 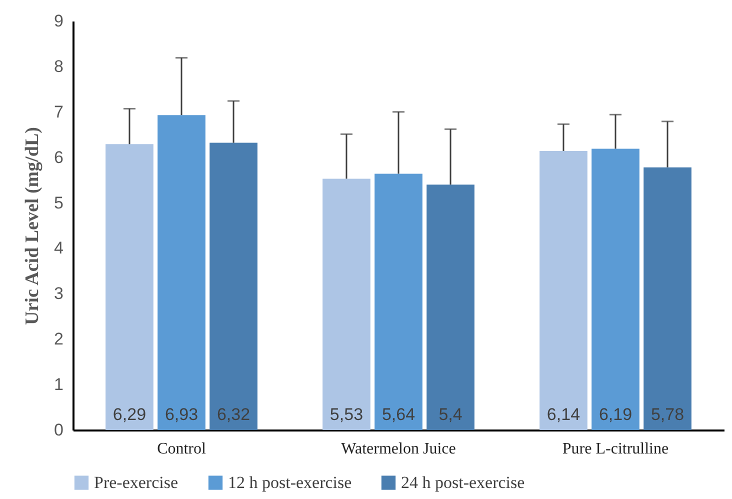 What do you see at coordinates (59, 21) in the screenshot?
I see `y-tick-label: 9` at bounding box center [59, 21].